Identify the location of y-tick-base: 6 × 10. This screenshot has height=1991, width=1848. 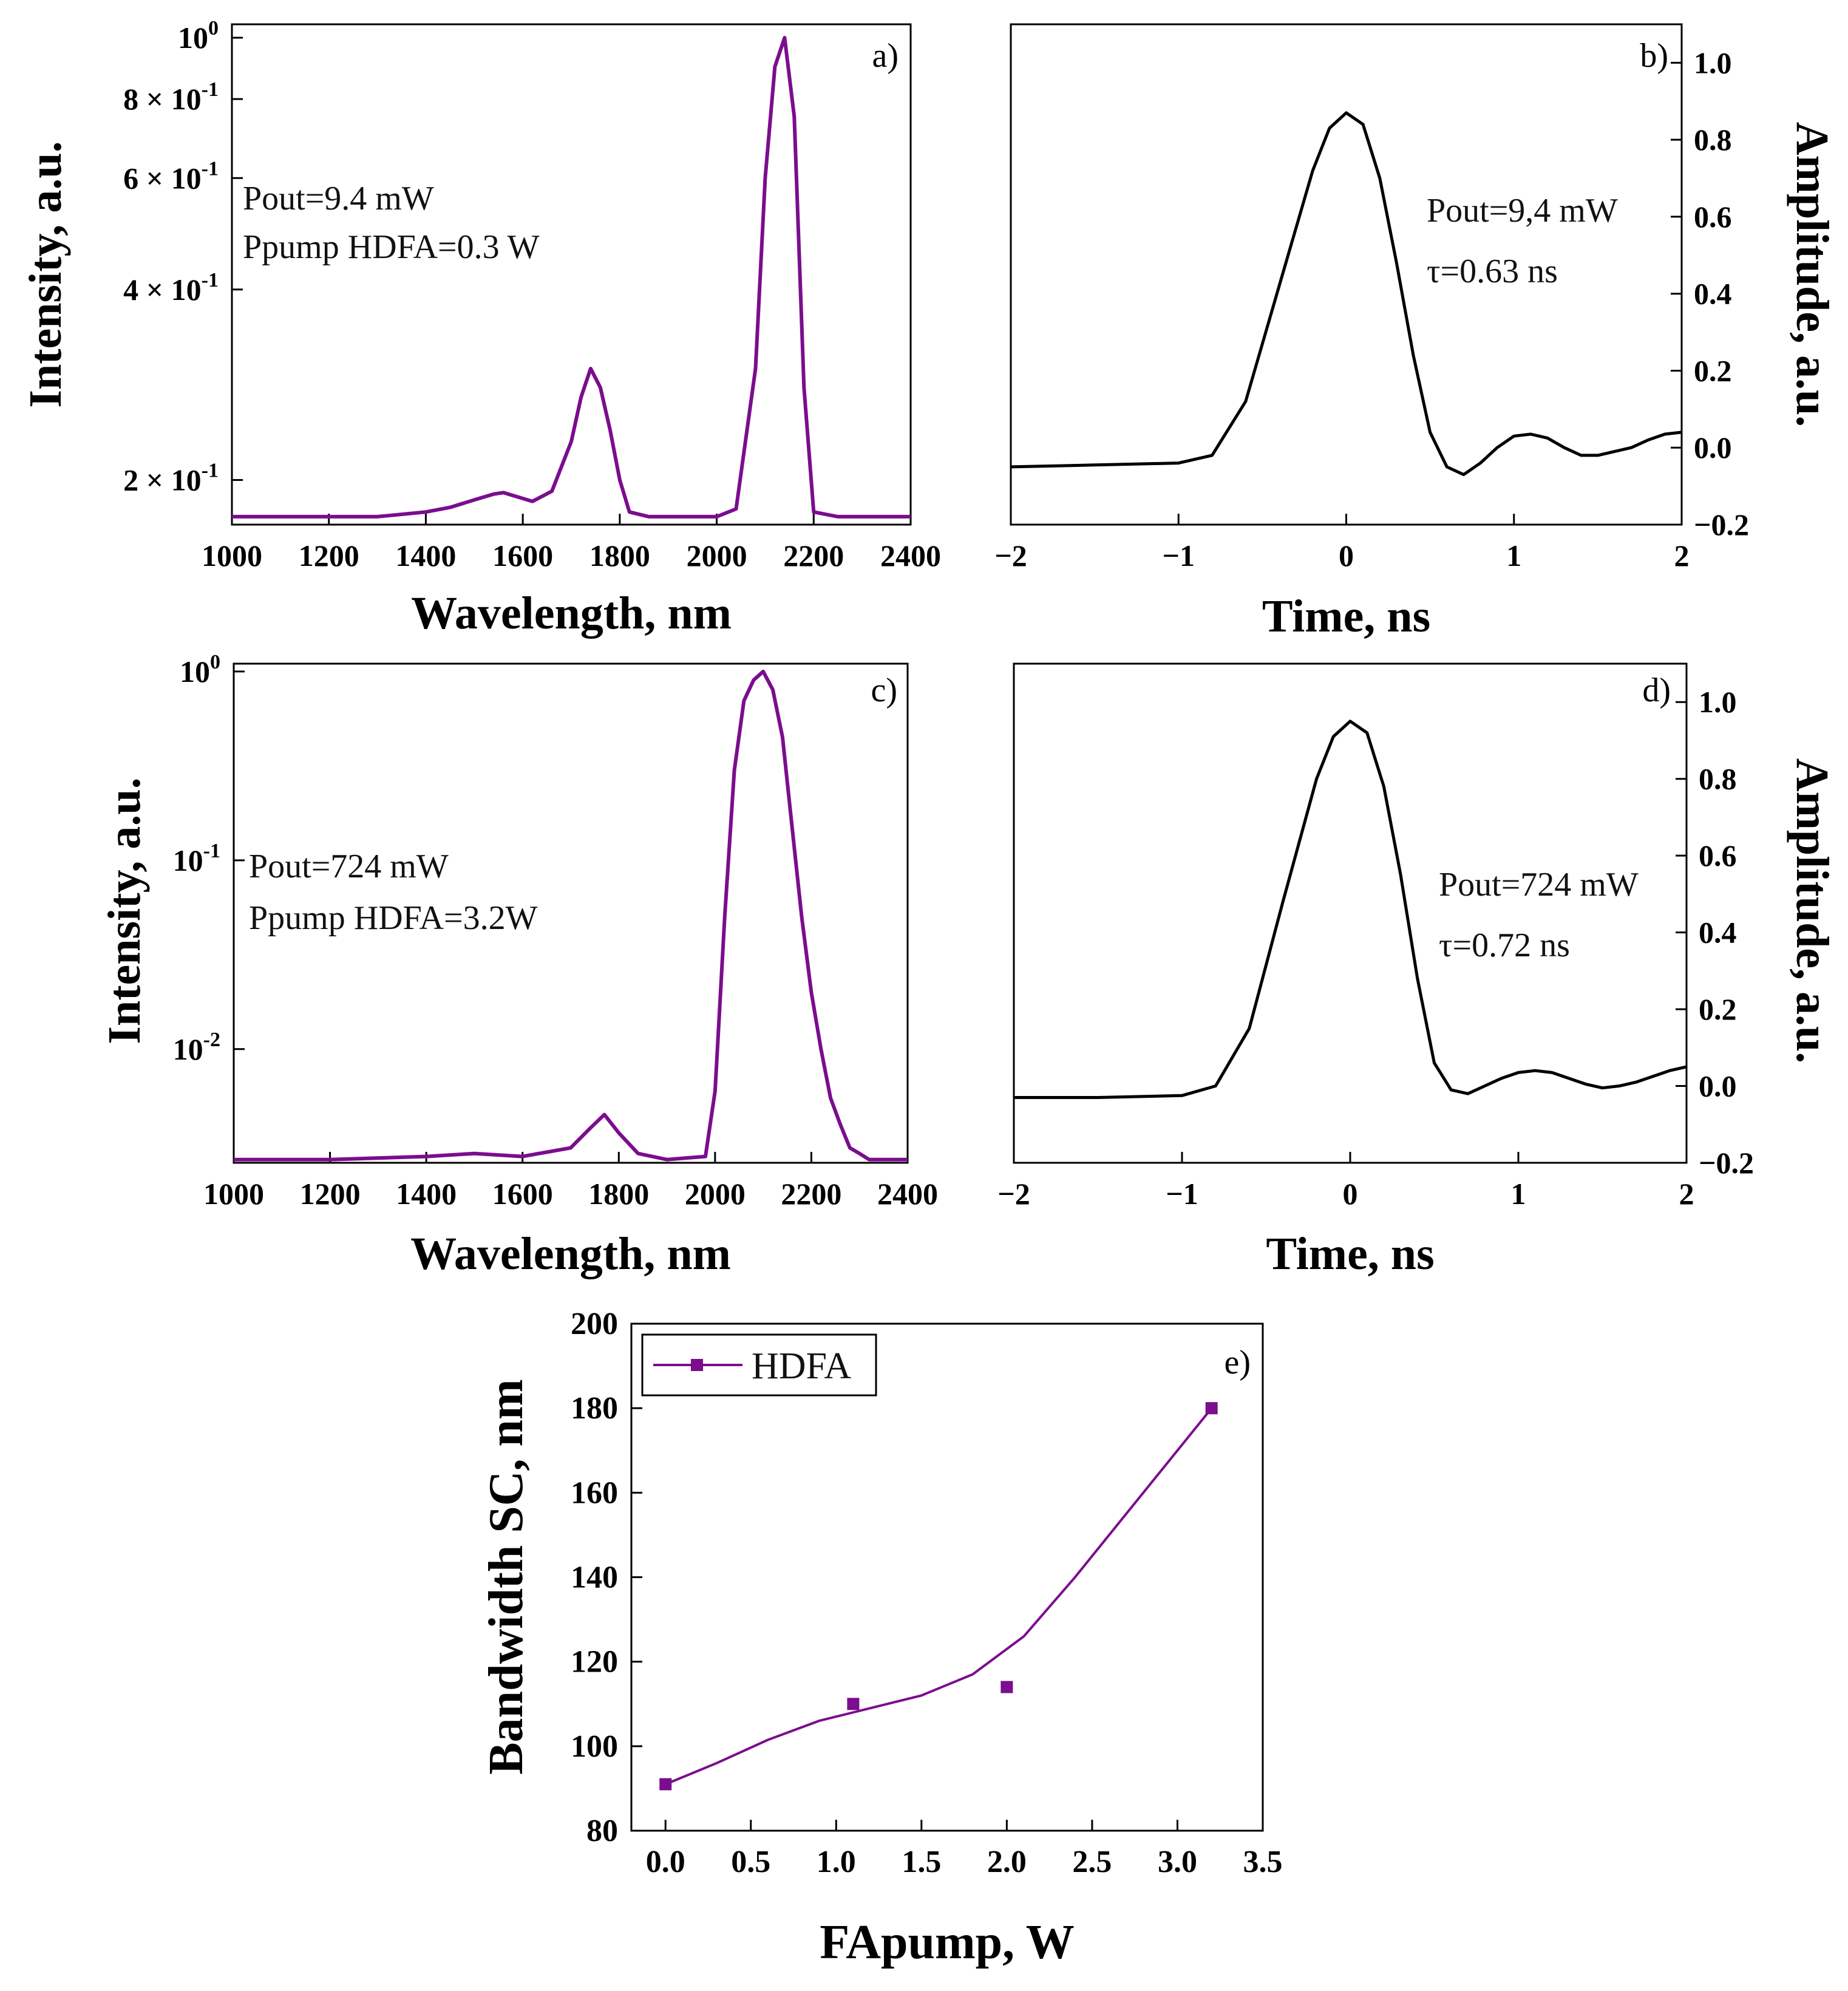
(162, 178).